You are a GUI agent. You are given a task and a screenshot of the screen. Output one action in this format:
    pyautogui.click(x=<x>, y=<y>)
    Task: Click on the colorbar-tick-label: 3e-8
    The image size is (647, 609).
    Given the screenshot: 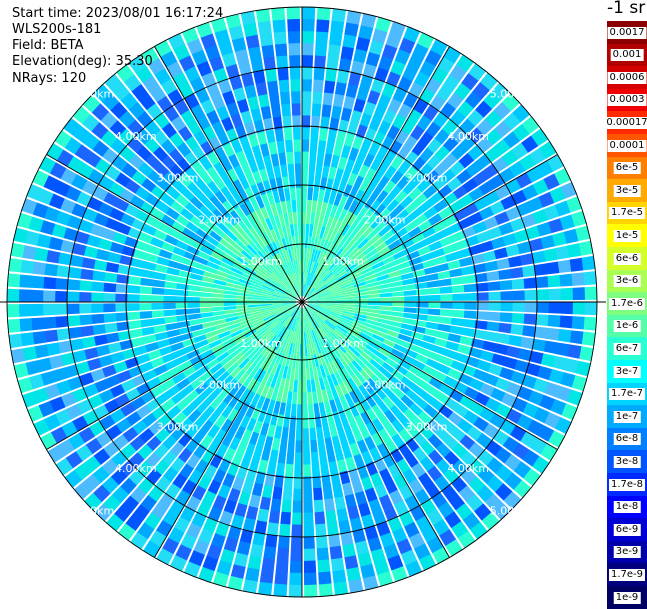 What is the action you would take?
    pyautogui.click(x=627, y=461)
    